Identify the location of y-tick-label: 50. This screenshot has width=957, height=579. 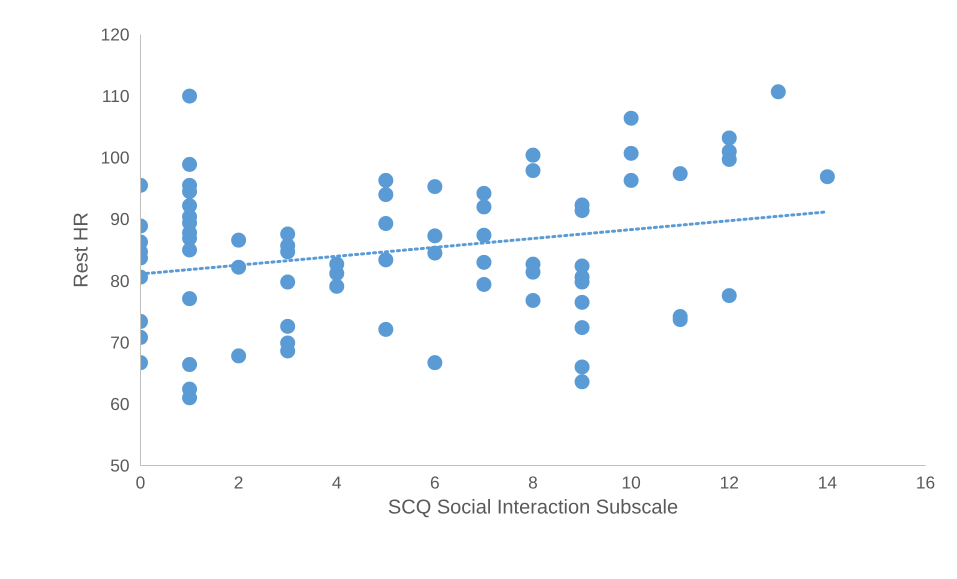
(120, 466).